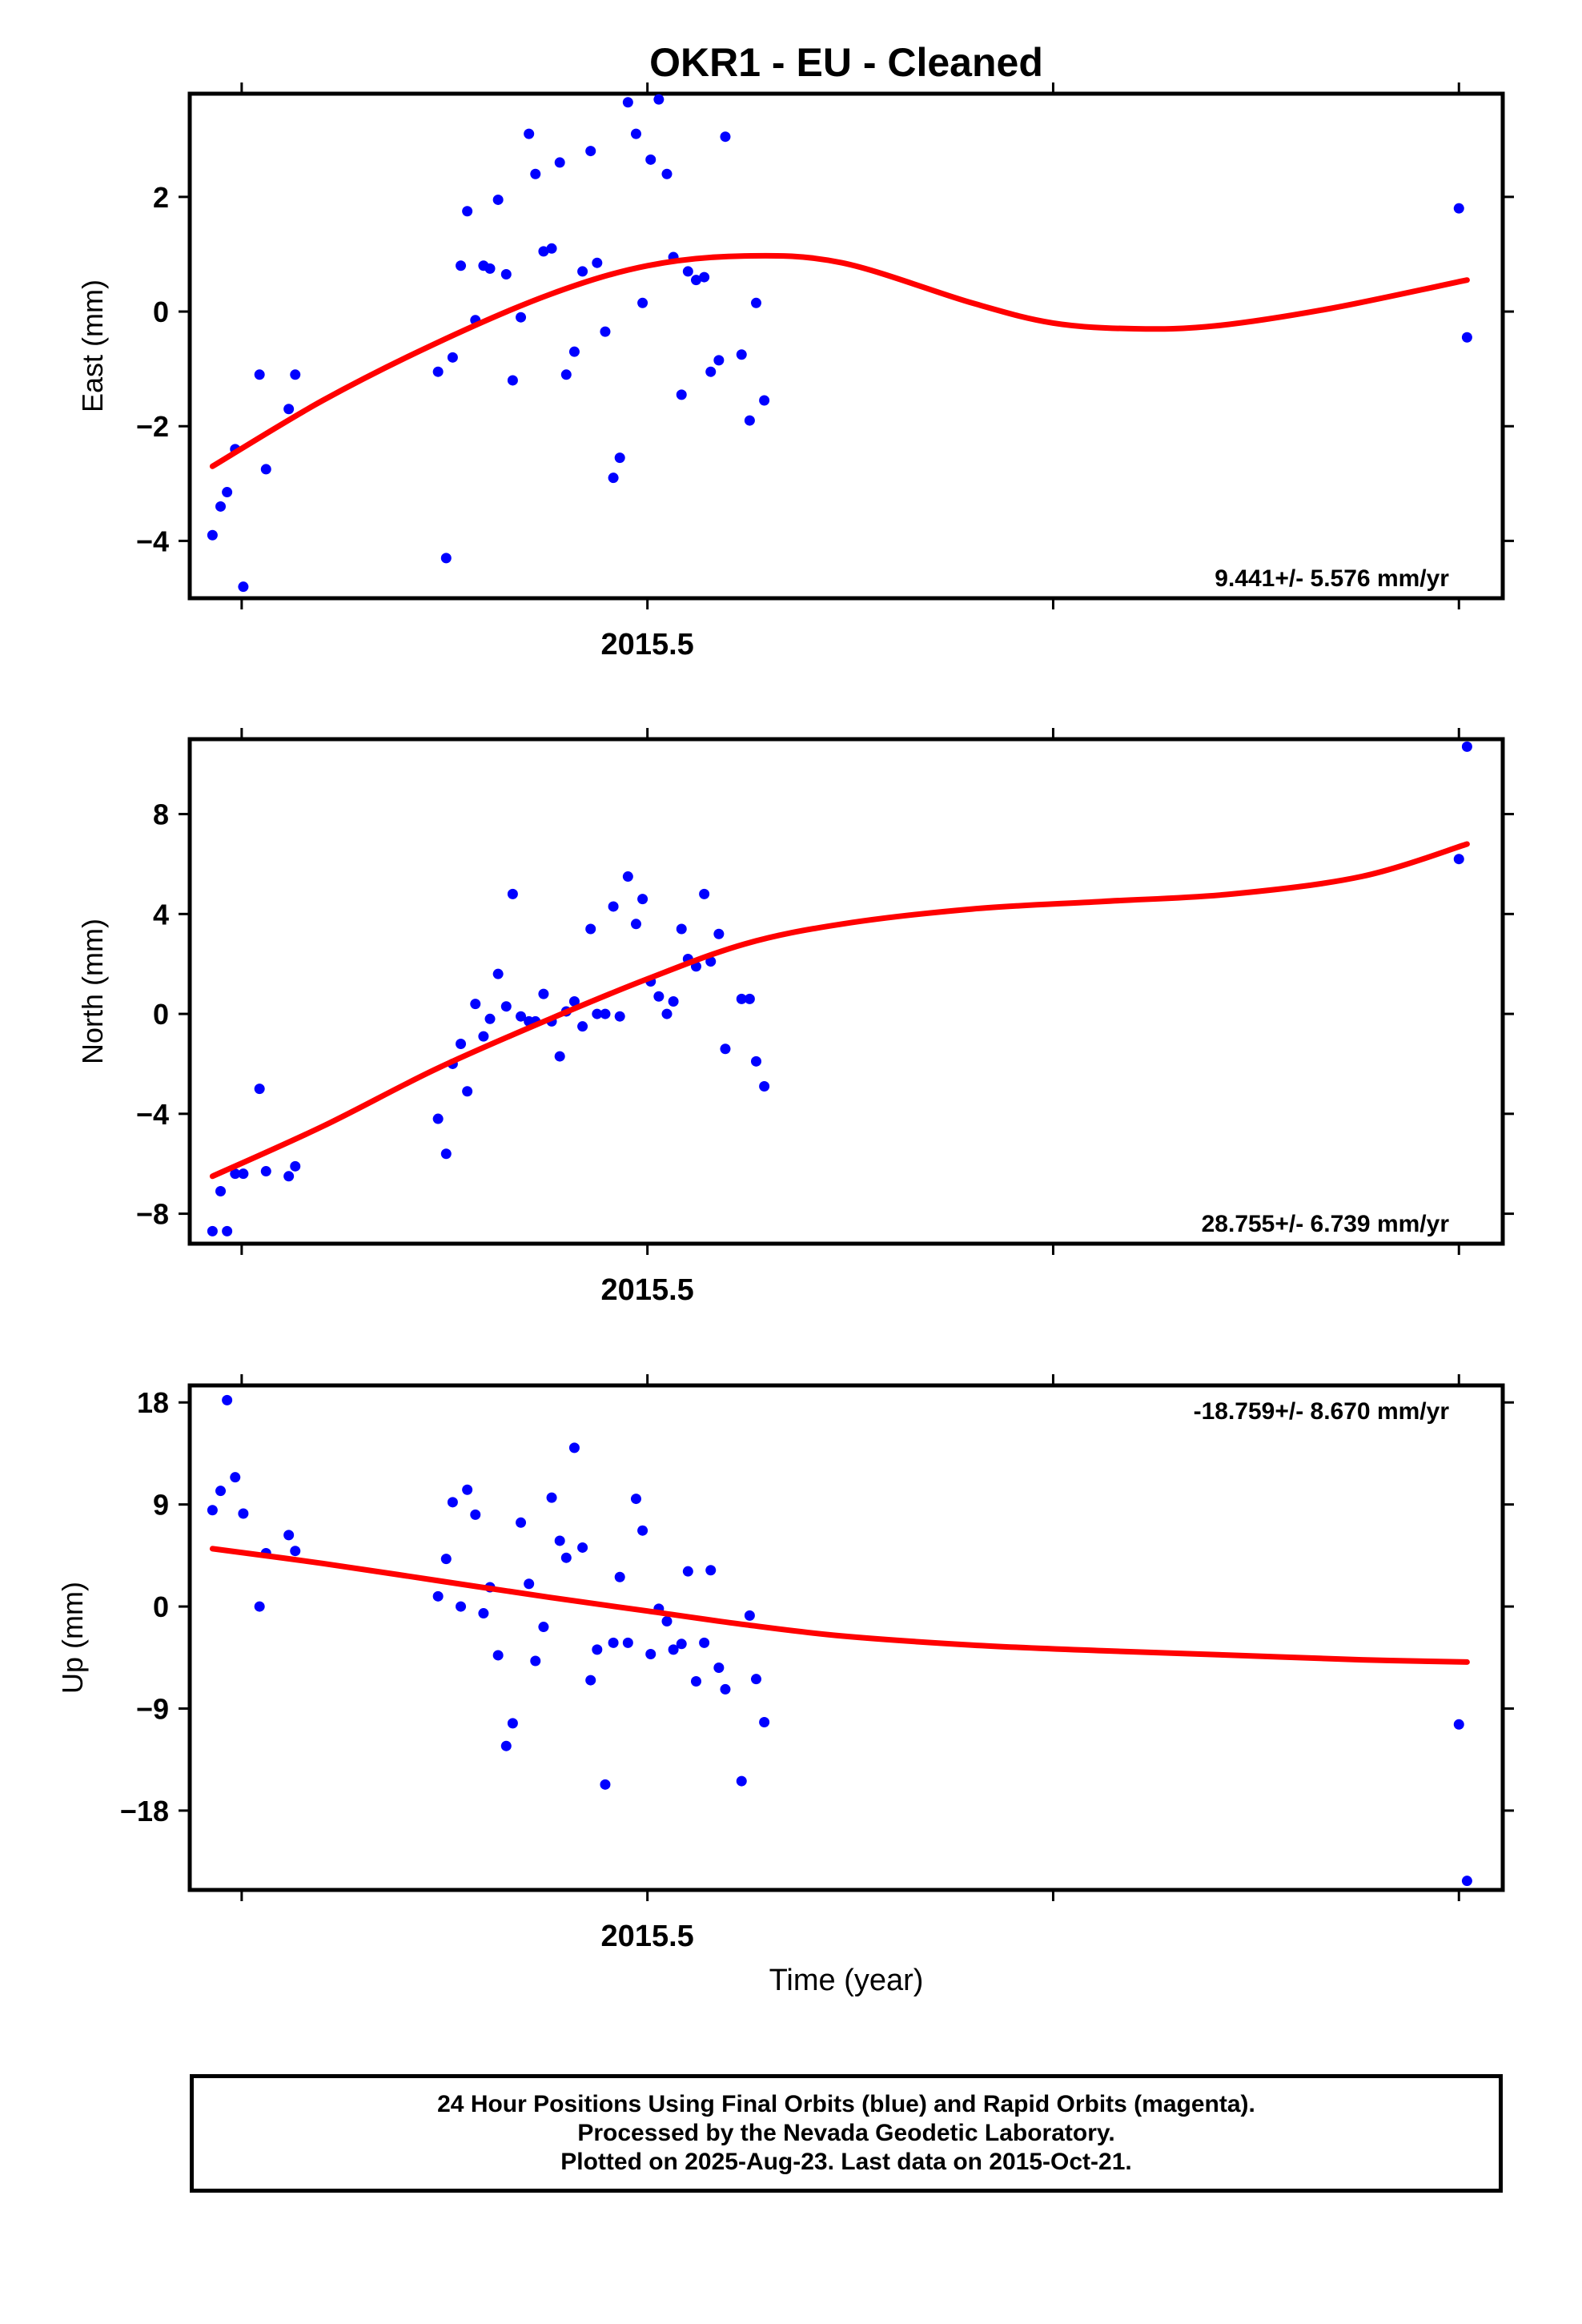 Image resolution: width=1582 pixels, height=2324 pixels. Describe the element at coordinates (92, 345) in the screenshot. I see `east-y-axis-label: East (mm)` at that location.